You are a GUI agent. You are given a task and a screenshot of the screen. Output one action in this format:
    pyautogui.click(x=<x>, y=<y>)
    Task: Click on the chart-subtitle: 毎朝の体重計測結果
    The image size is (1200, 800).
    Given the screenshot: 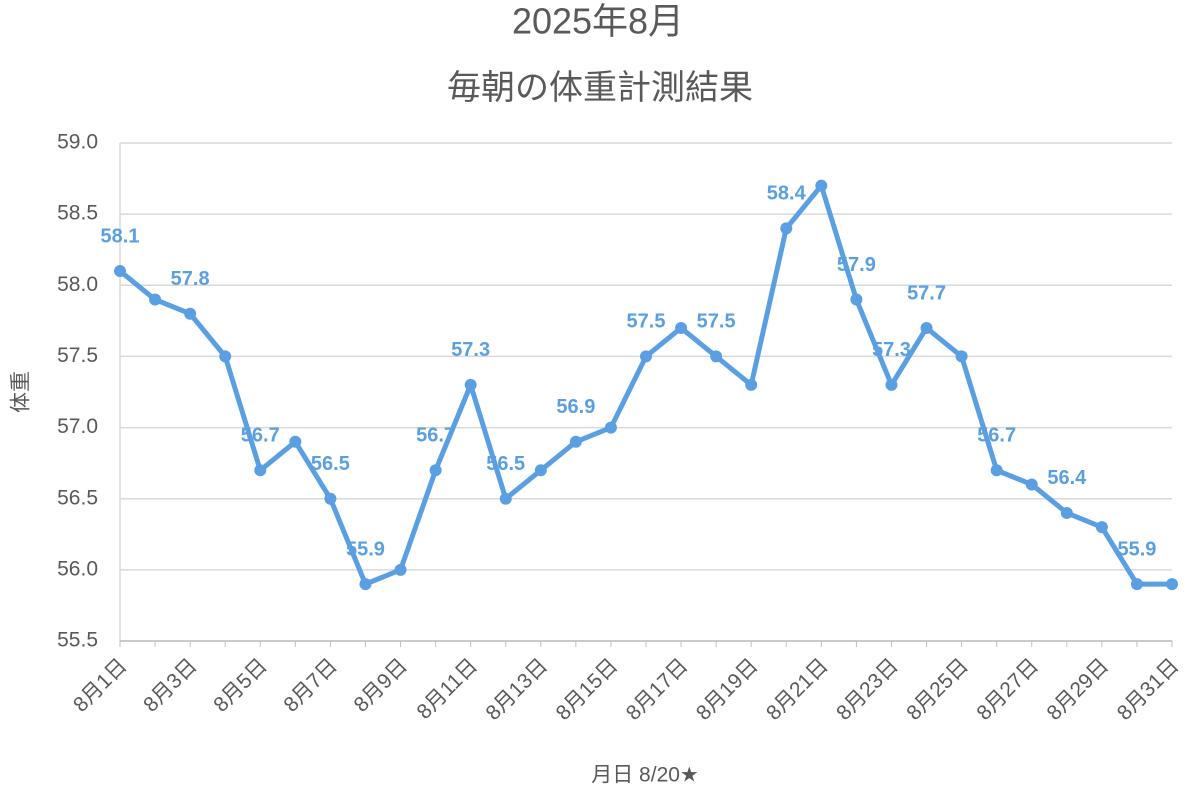 What is the action you would take?
    pyautogui.click(x=600, y=88)
    